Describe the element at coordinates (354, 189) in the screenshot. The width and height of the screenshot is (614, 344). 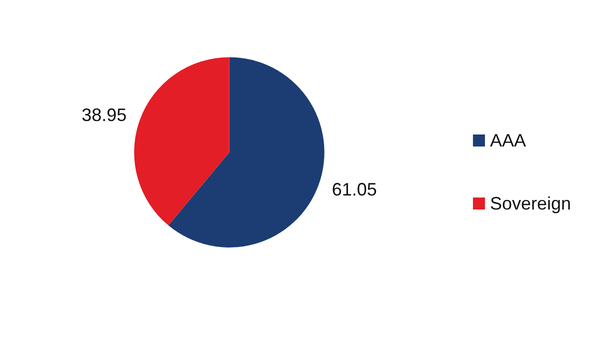
I see `data-label: 61.05` at that location.